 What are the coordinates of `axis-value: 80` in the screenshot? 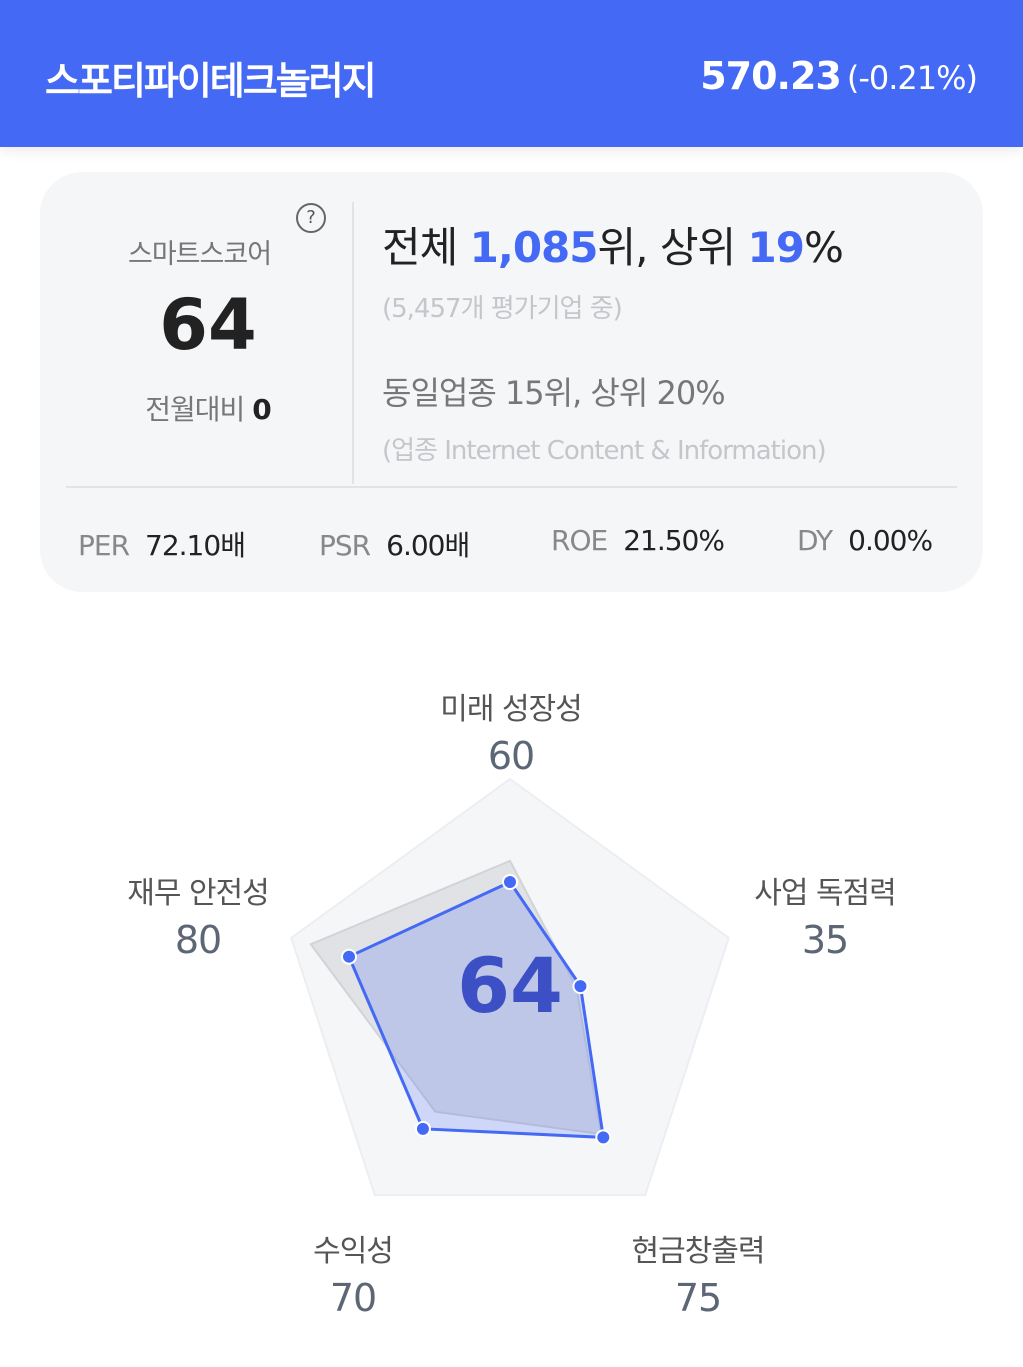 It's located at (198, 940).